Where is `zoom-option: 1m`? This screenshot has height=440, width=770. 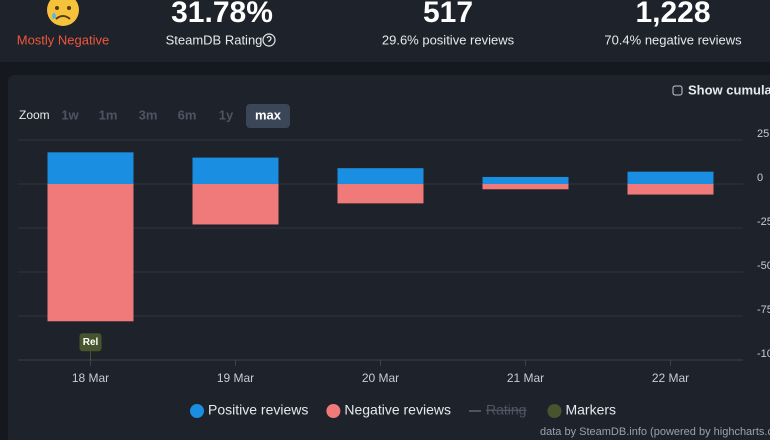 zoom-option: 1m is located at coordinates (108, 114).